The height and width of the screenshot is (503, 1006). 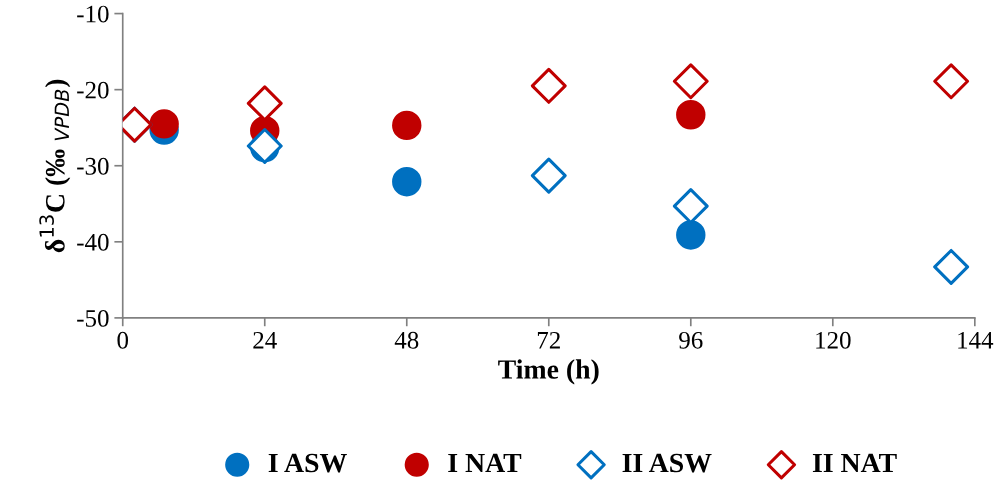 I want to click on x-tick-label: 0, so click(x=123, y=340).